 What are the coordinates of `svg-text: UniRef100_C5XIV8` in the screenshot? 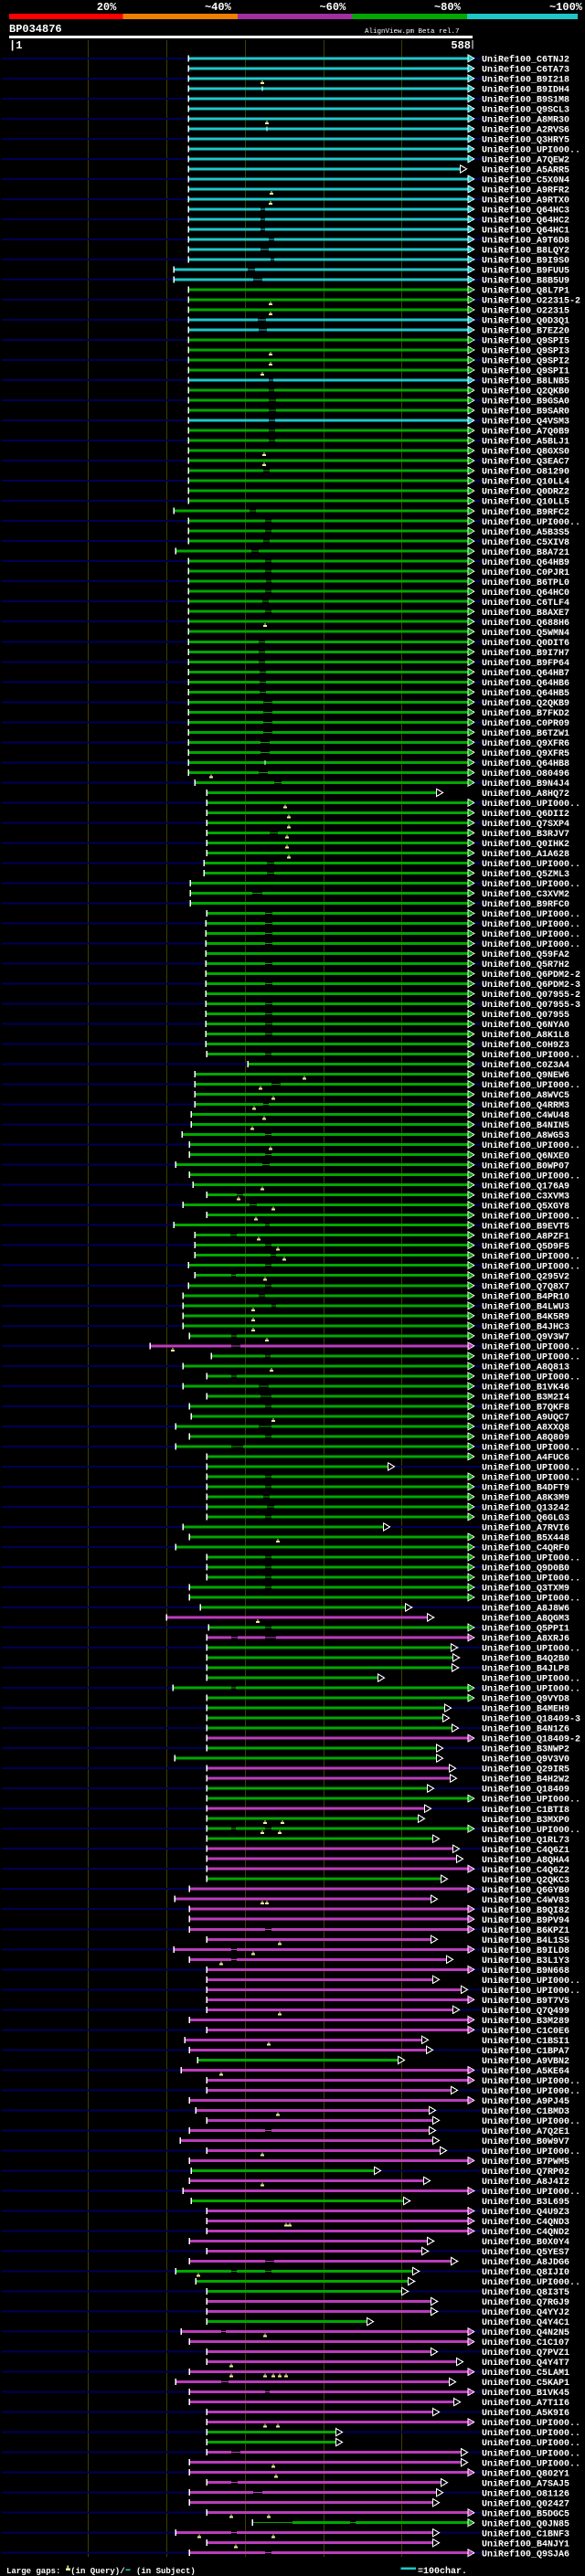 It's located at (525, 542).